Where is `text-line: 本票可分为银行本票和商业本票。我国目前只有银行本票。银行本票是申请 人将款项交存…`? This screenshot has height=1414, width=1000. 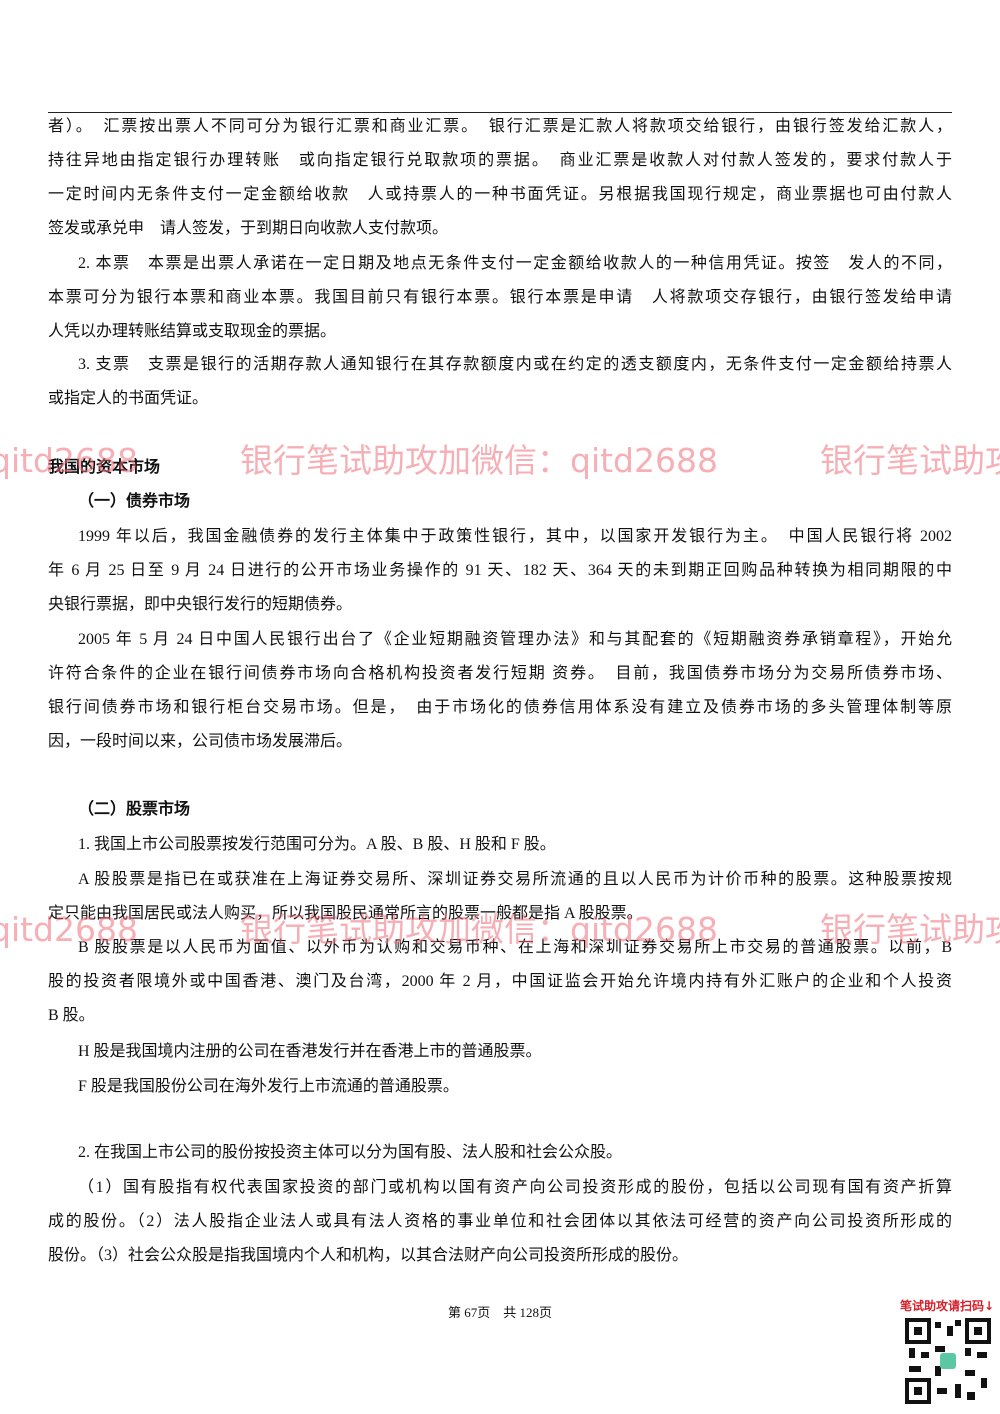
text-line: 本票可分为银行本票和商业本票。我国目前只有银行本票。银行本票是申请 人将款项交存… is located at coordinates (500, 297).